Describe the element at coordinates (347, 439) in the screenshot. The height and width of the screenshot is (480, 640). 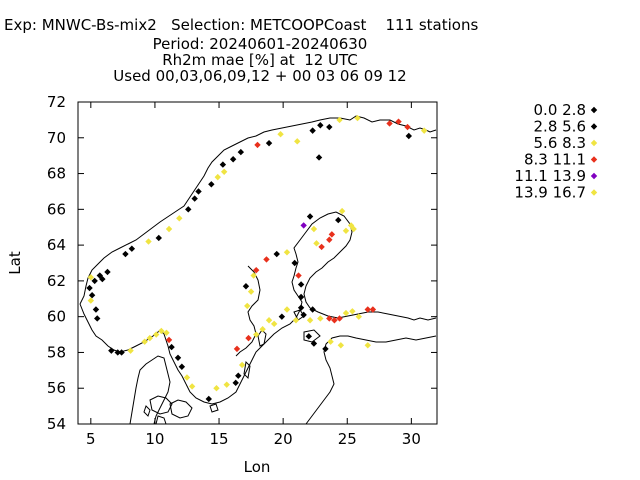
I see `x-tick-label: 25` at that location.